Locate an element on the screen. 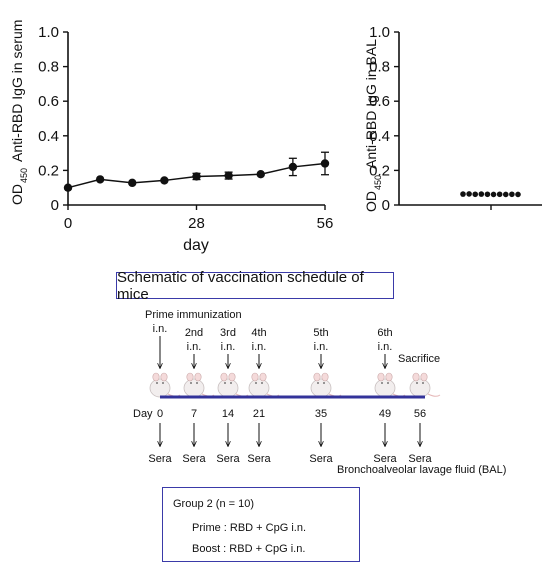  schedule-event: 3rd i.n. 14 Sera is located at coordinates (232, 396).